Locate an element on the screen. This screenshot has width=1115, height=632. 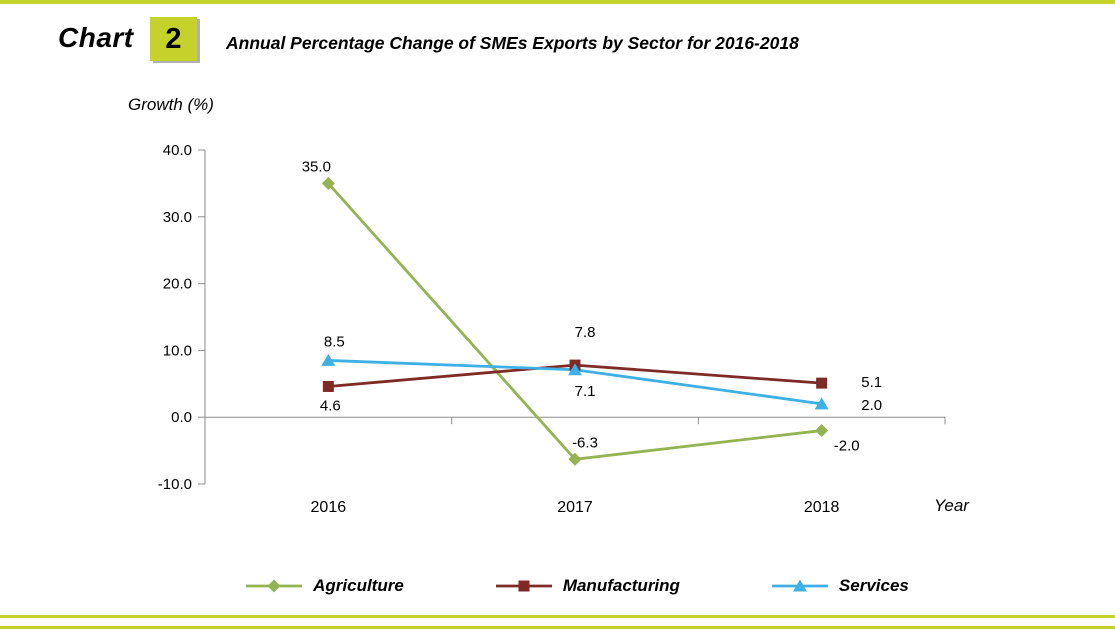
legend-label-agriculture: Agriculture is located at coordinates (358, 585).